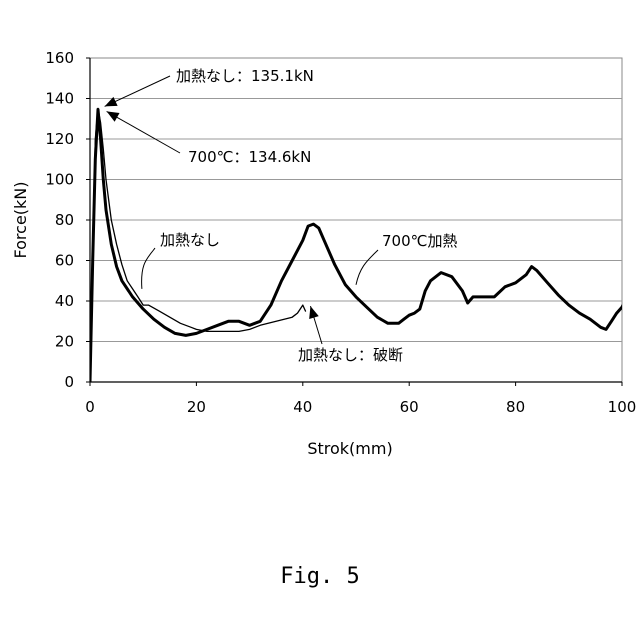 The height and width of the screenshot is (640, 640). Describe the element at coordinates (190, 240) in the screenshot. I see `annotation-label: 加熱なし` at that location.